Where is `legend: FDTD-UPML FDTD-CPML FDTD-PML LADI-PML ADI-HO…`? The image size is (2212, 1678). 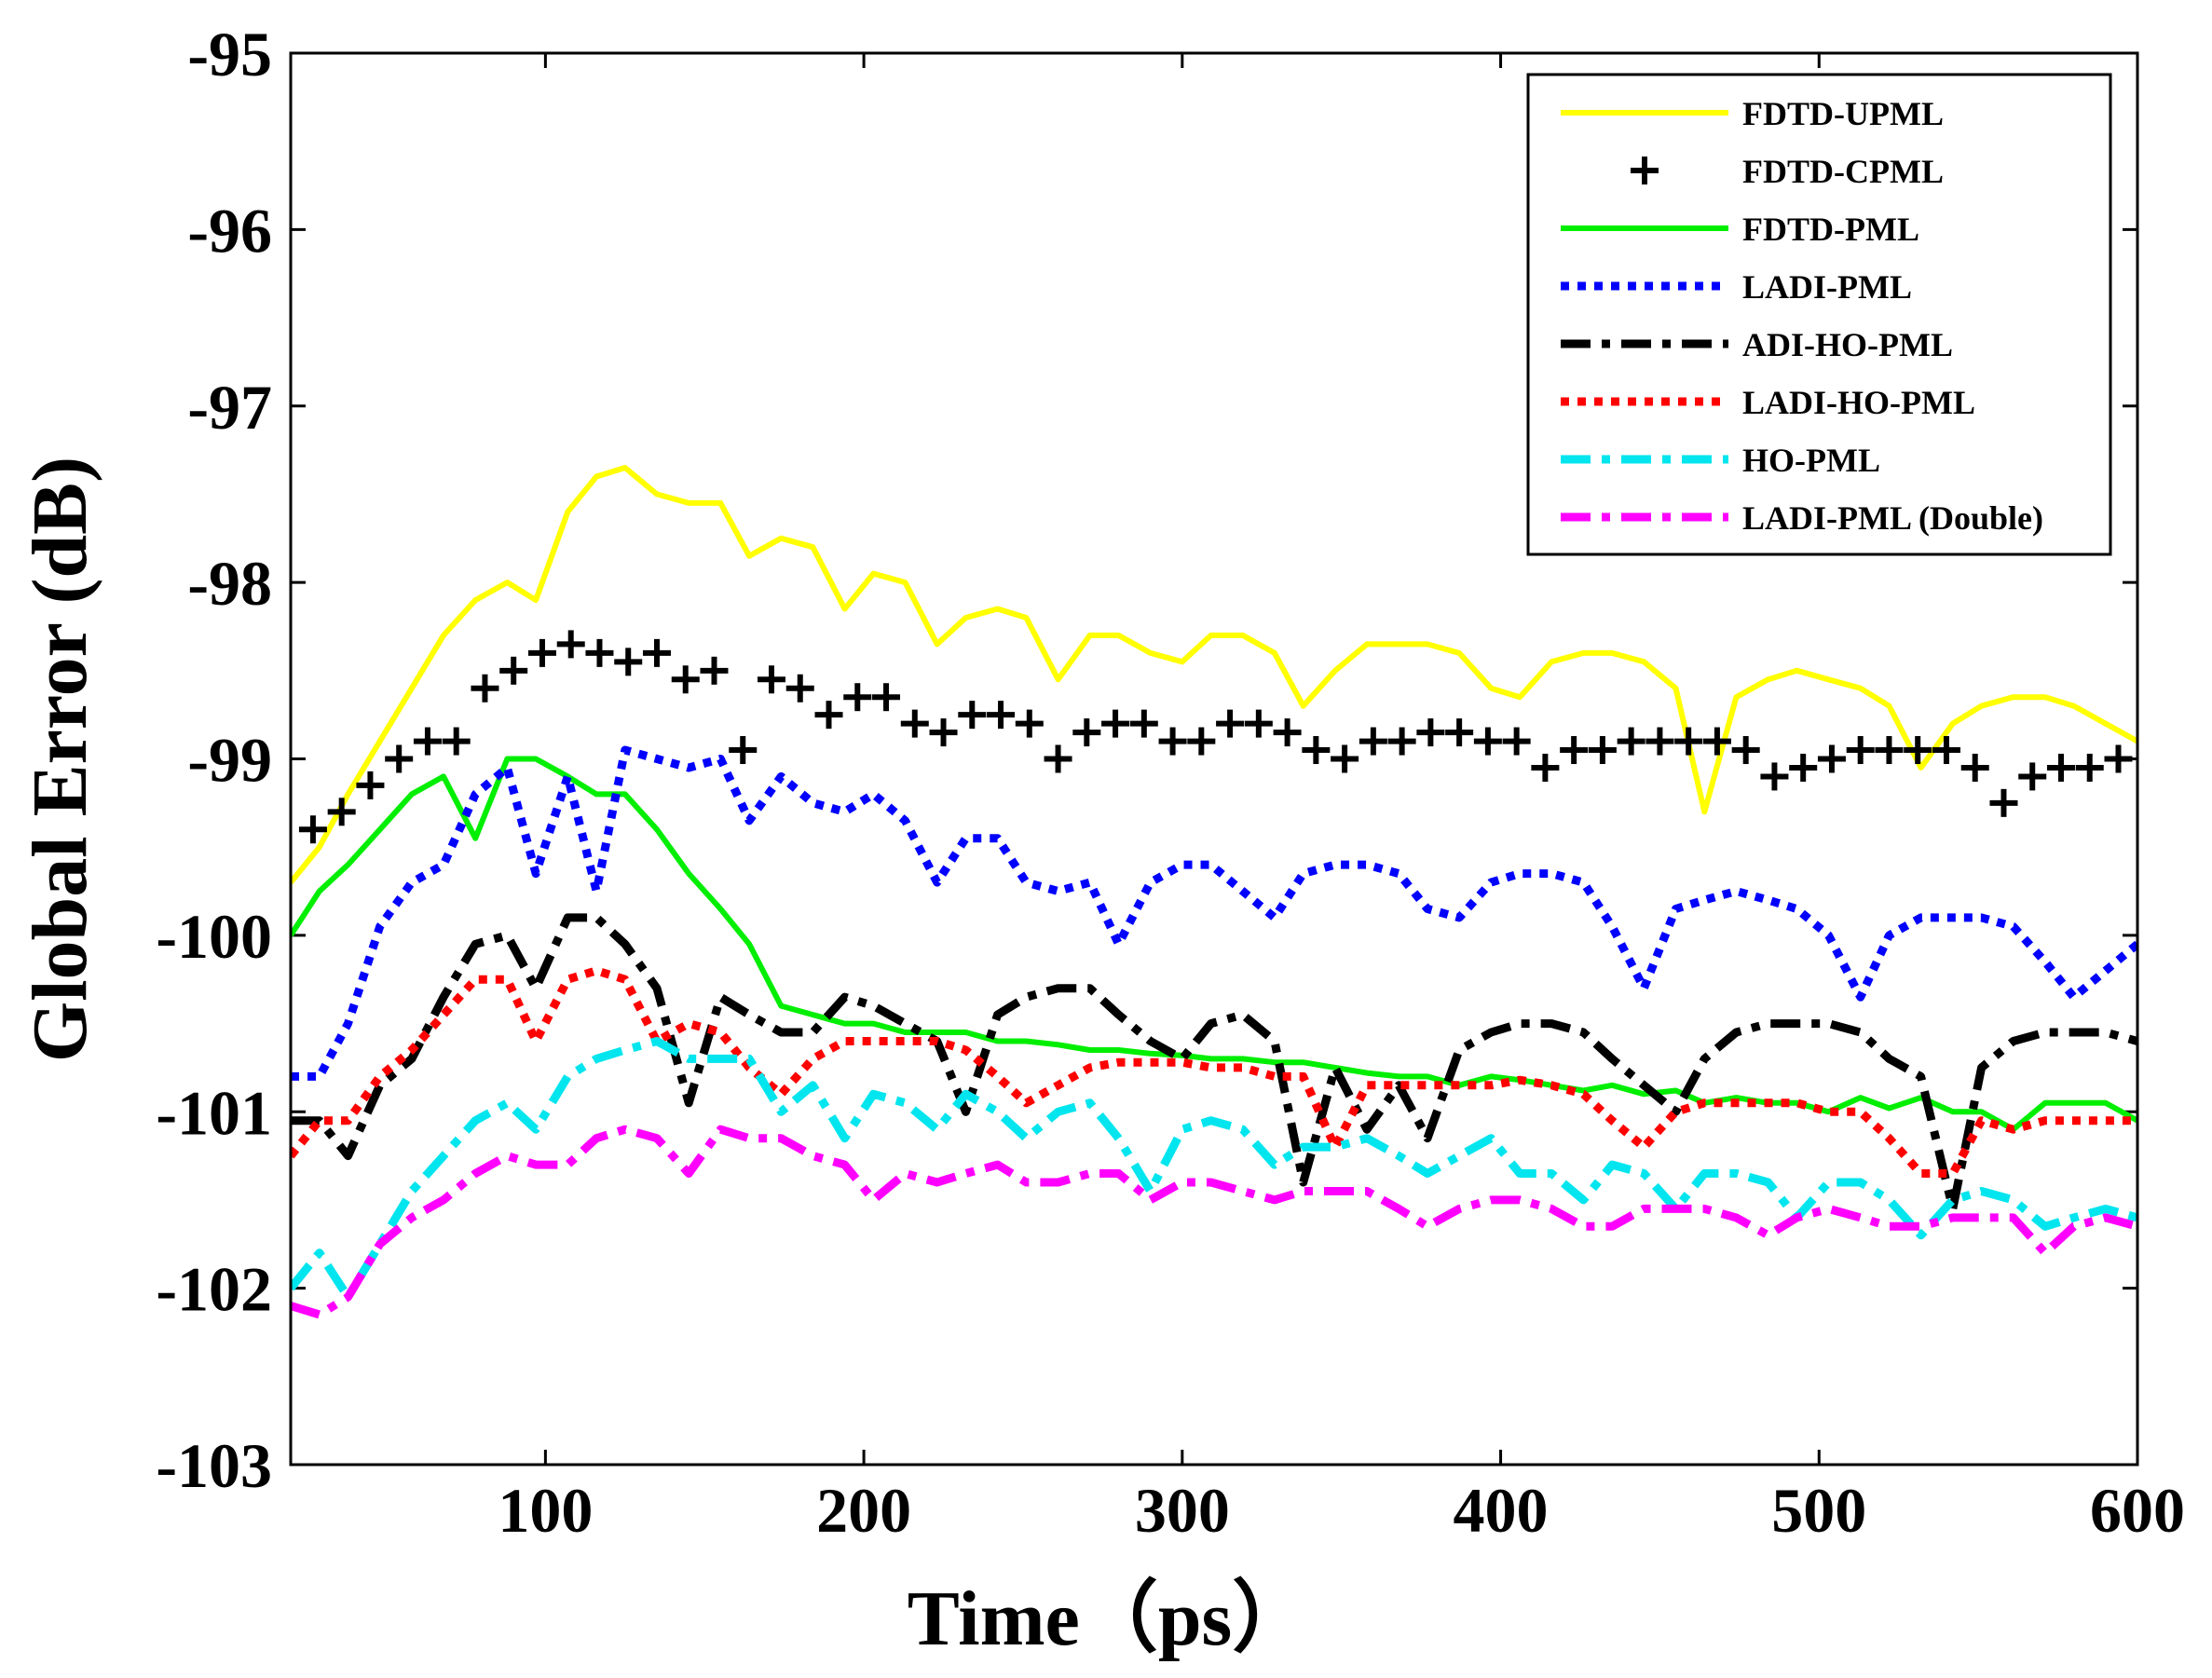 legend: FDTD-UPML FDTD-CPML FDTD-PML LADI-PML ADI-HO… is located at coordinates (1819, 314).